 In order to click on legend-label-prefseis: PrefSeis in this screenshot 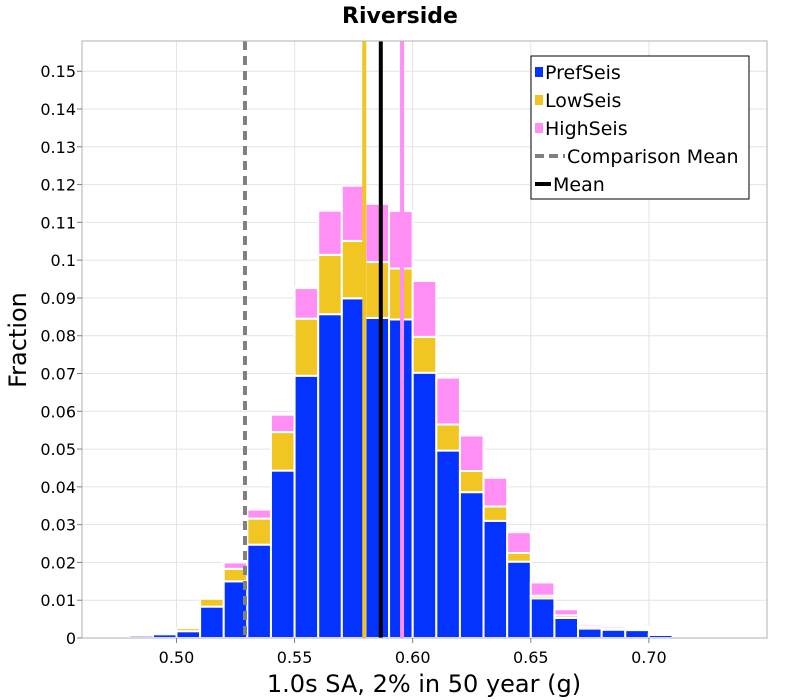, I will do `click(583, 73)`.